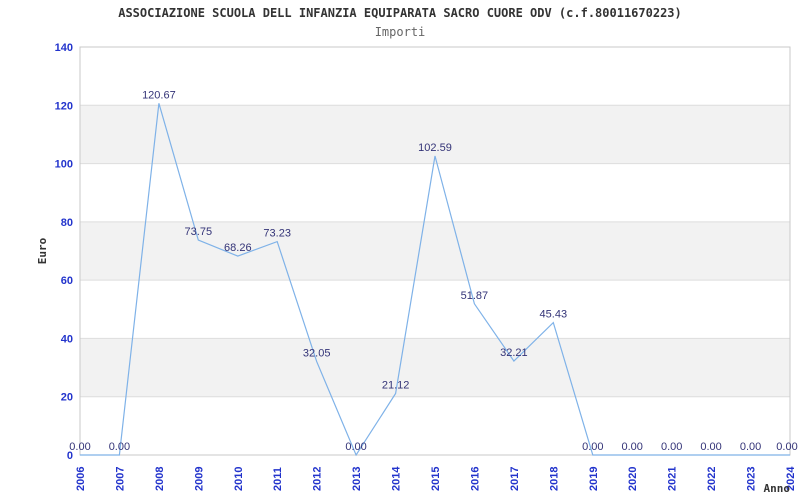 The height and width of the screenshot is (500, 800). Describe the element at coordinates (67, 223) in the screenshot. I see `y-tick-label: 80` at that location.